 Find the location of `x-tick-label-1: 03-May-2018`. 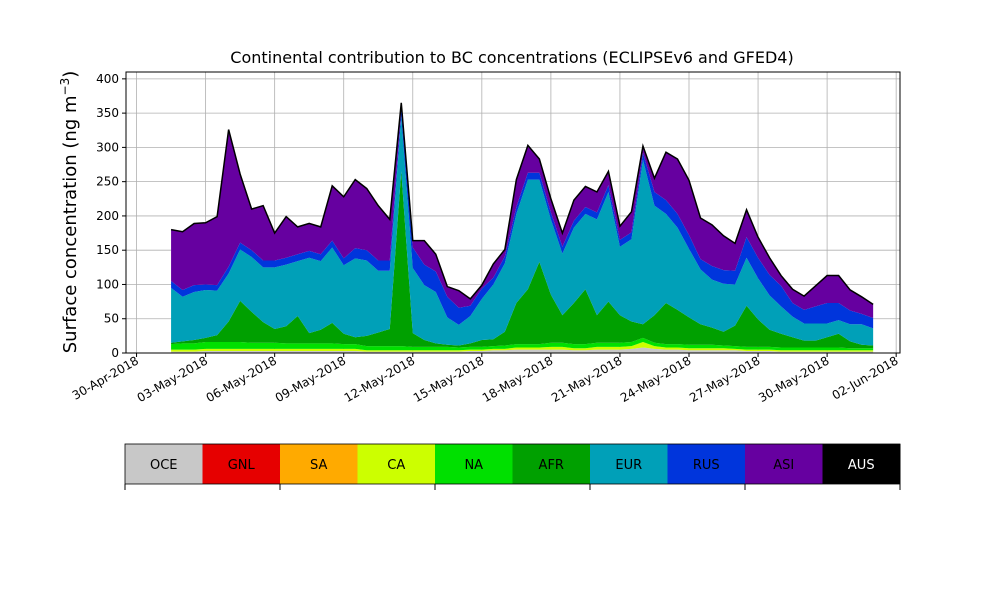

x-tick-label-1: 03-May-2018 is located at coordinates (172, 379).